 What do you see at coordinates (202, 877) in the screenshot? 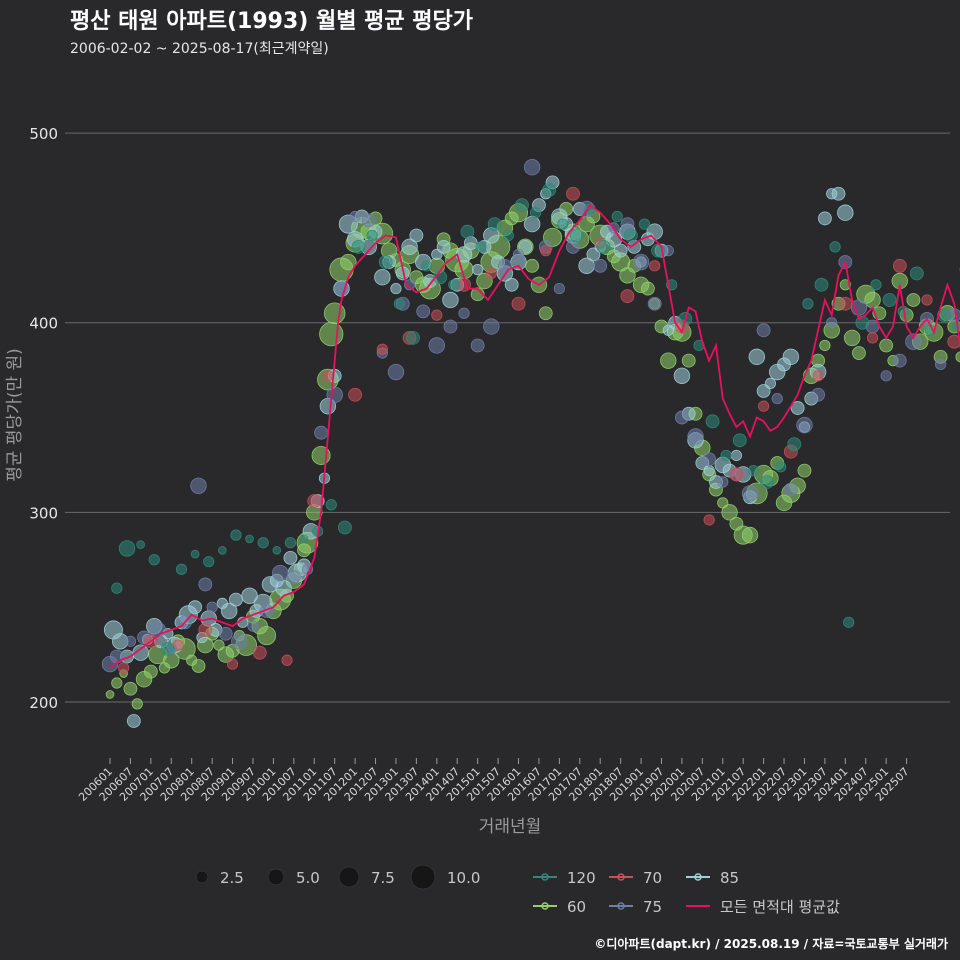
I see `size-legend-swatch` at bounding box center [202, 877].